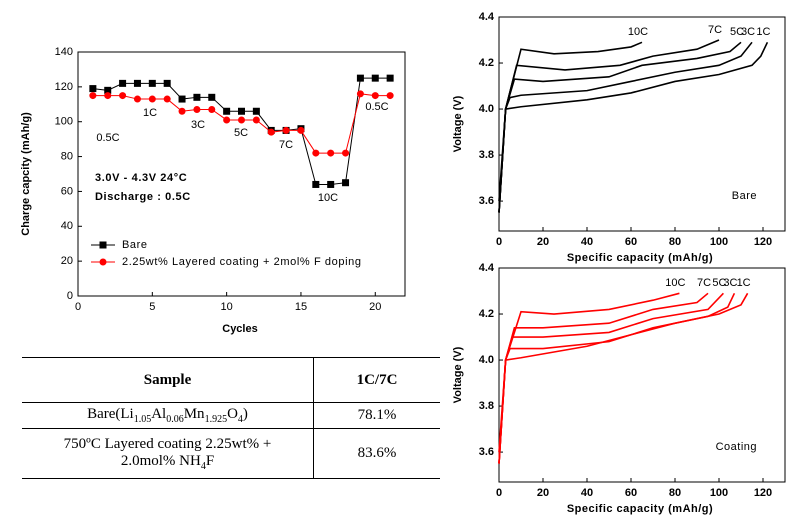 The width and height of the screenshot is (793, 528). Describe the element at coordinates (167, 443) in the screenshot. I see `text-part: 750ºC Layered coating 2.25wt% +` at that location.